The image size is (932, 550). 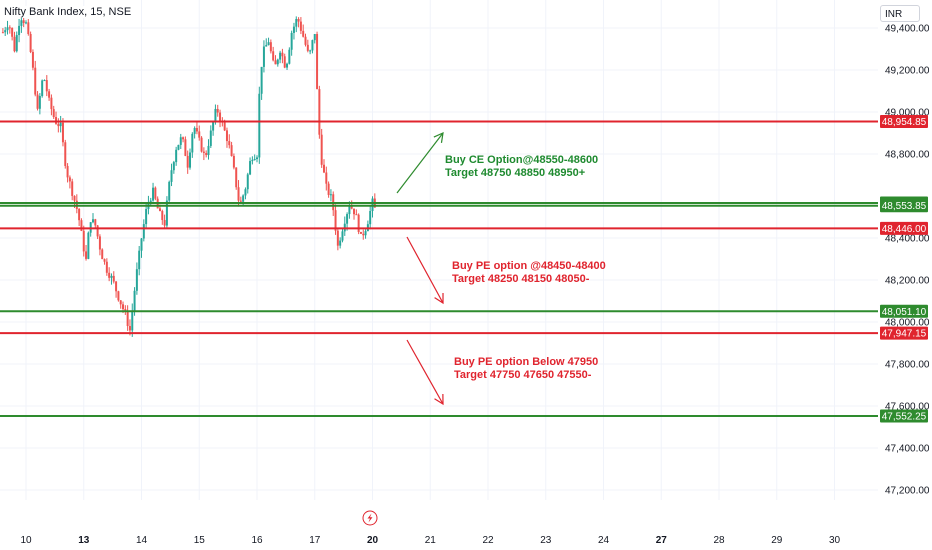 I want to click on y-tick-label-0: 47,200.00, so click(x=907, y=491).